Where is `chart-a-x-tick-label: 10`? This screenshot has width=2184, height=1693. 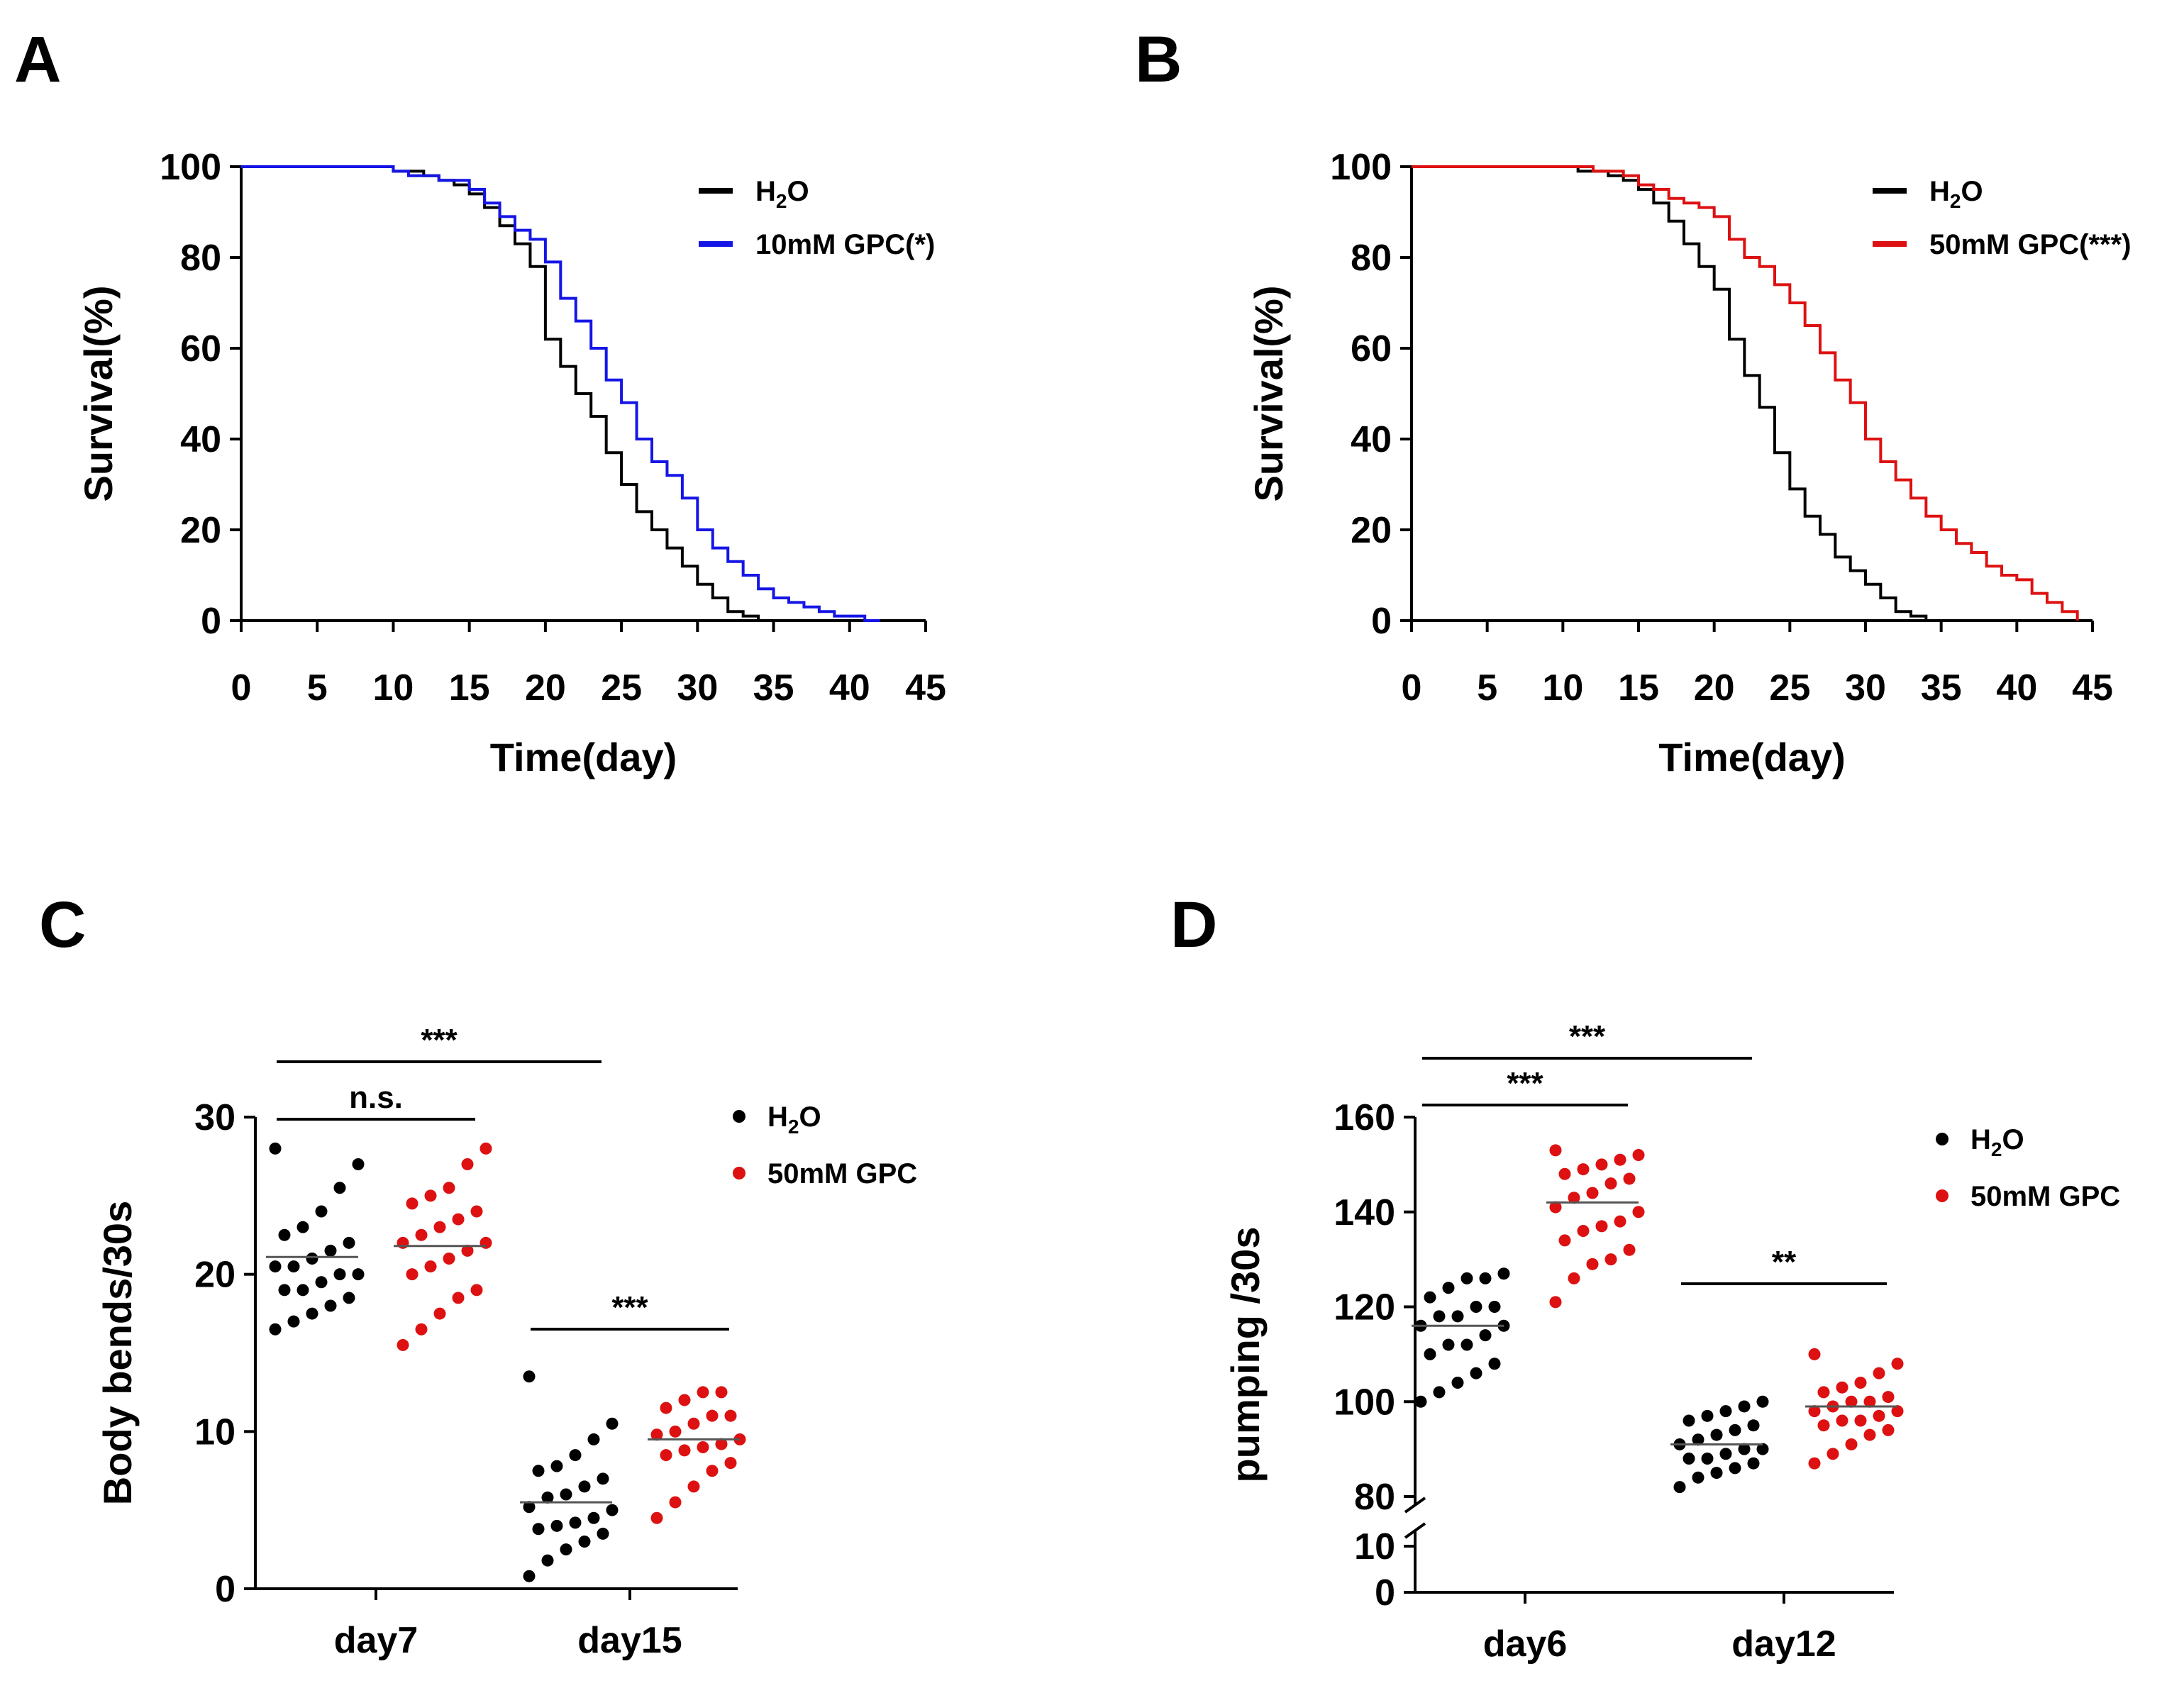
chart-a-x-tick-label: 10 is located at coordinates (394, 688).